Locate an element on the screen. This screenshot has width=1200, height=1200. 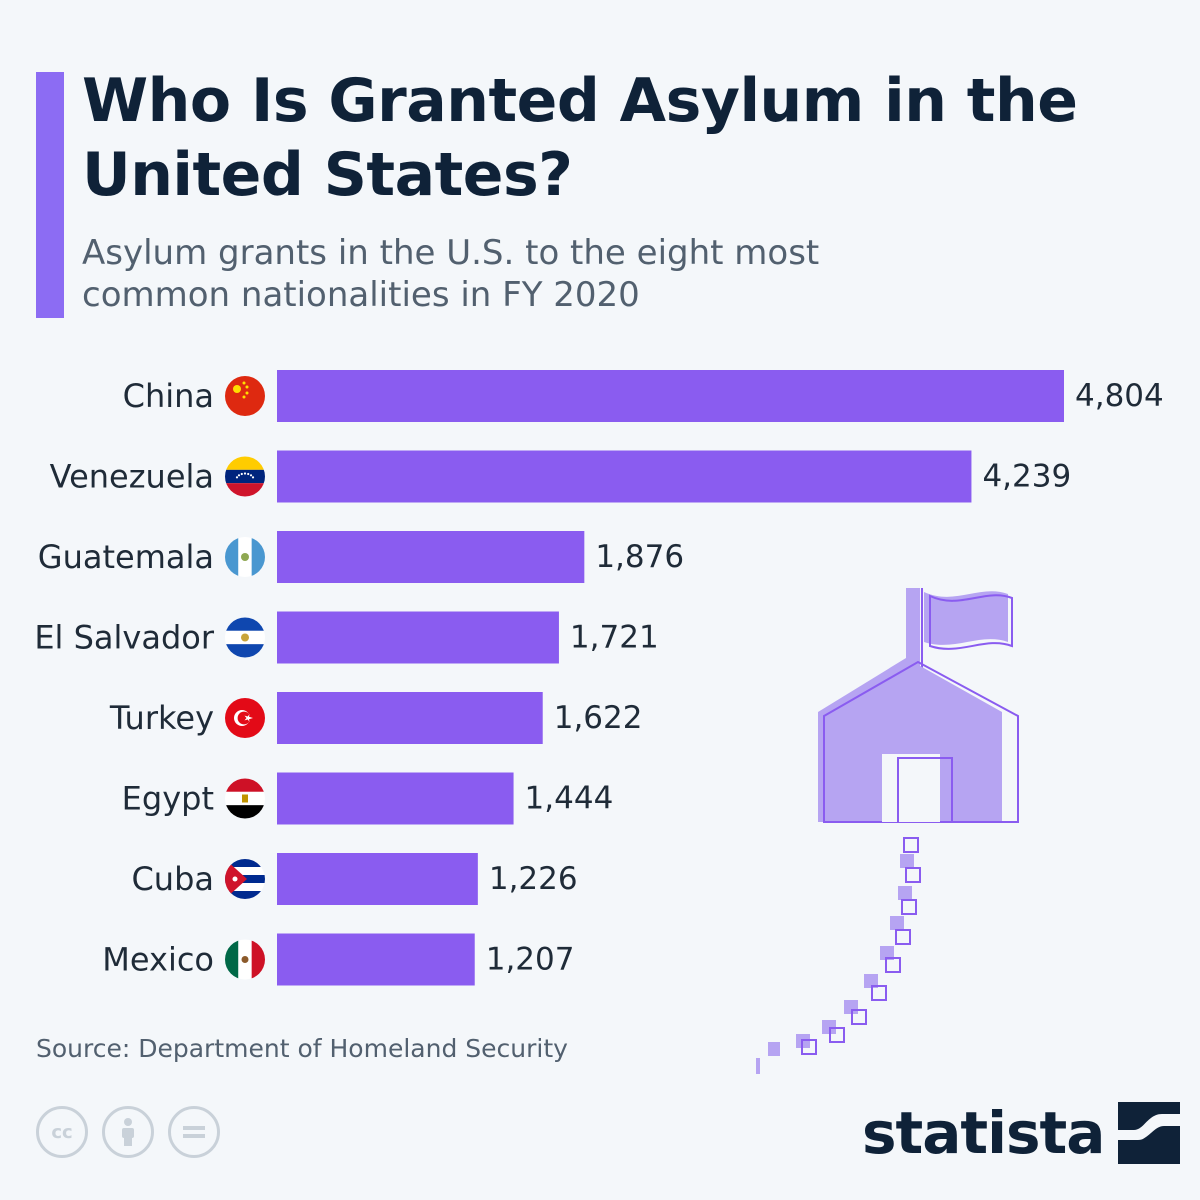
bar-row-venezuela: Venezuela 4,239 is located at coordinates (560, 476).